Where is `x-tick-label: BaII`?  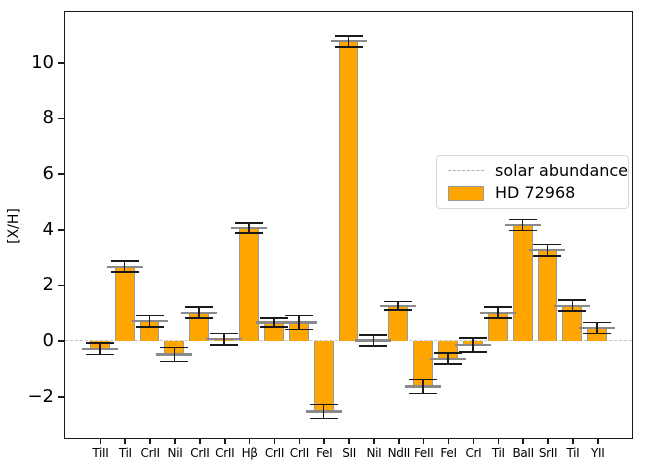
x-tick-label: BaII is located at coordinates (523, 453).